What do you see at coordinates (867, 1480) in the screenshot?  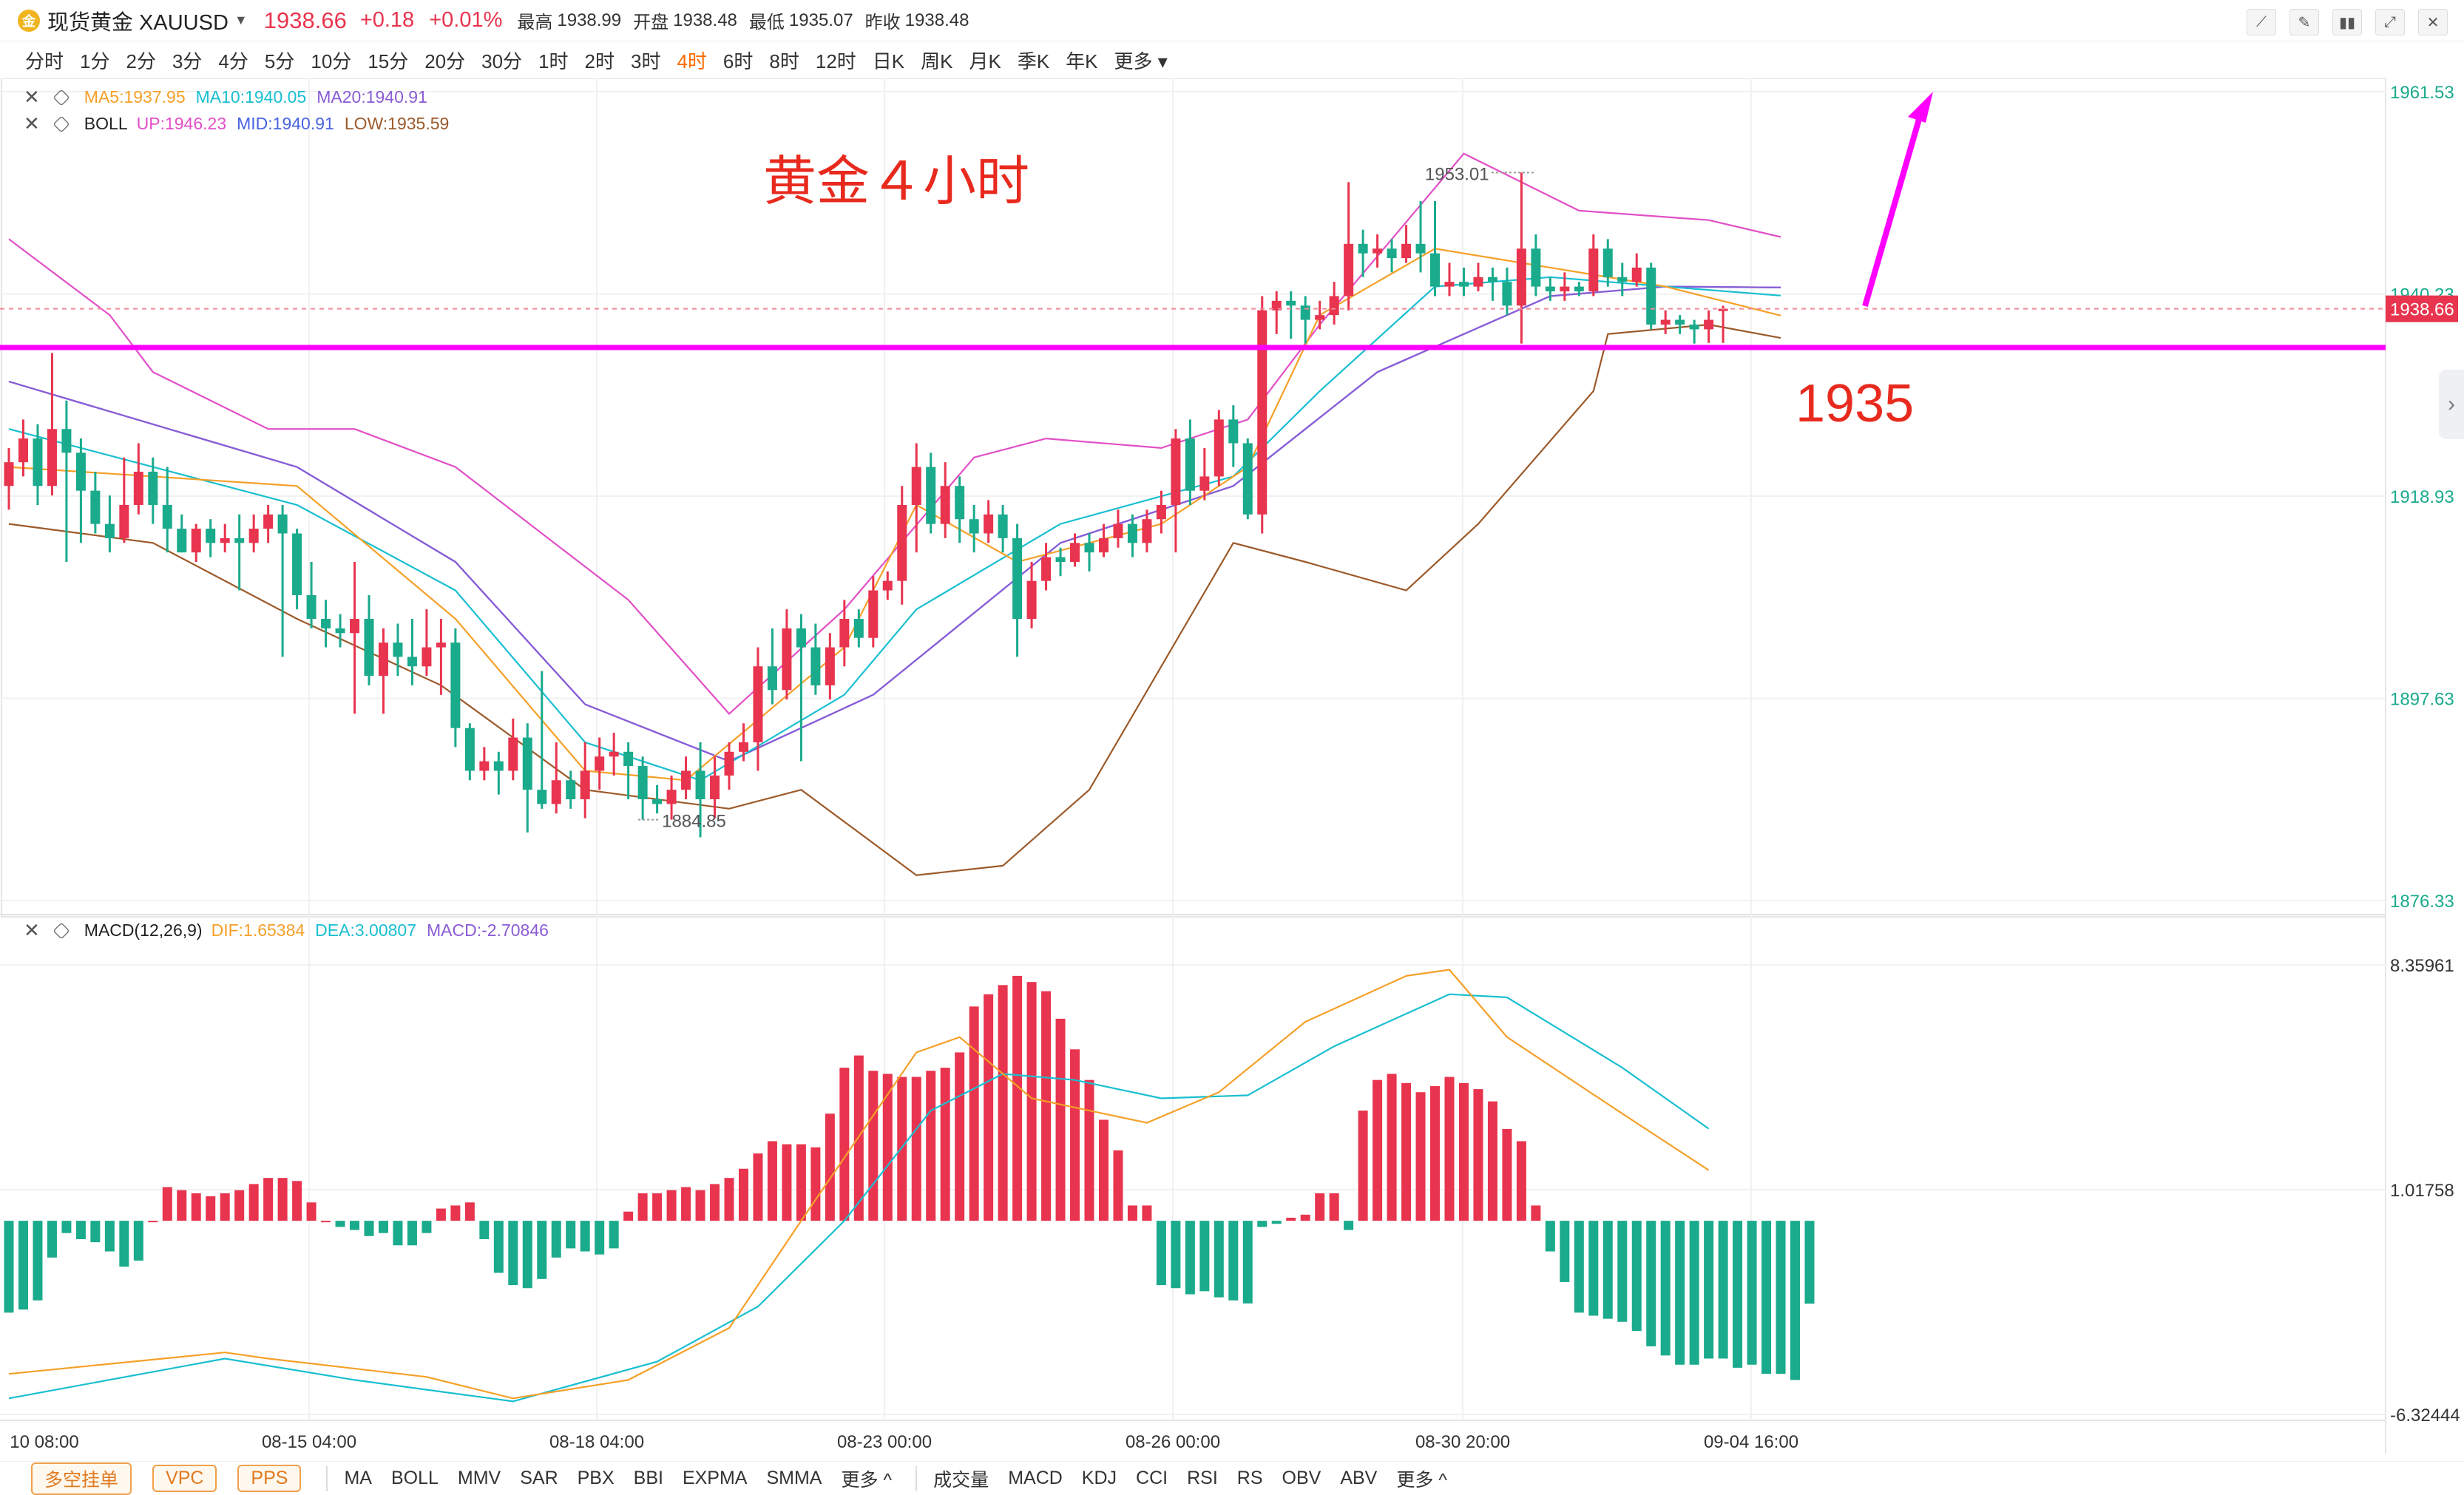 I see `main-indicator-item: 更多 ^` at bounding box center [867, 1480].